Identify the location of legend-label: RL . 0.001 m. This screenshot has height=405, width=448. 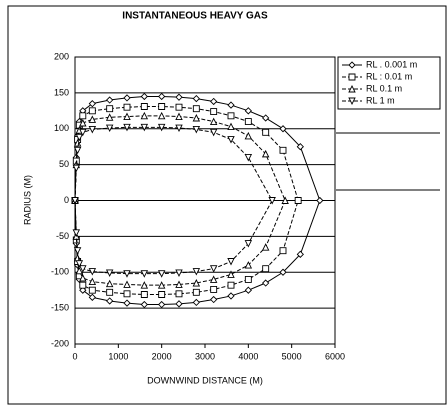
(391, 64).